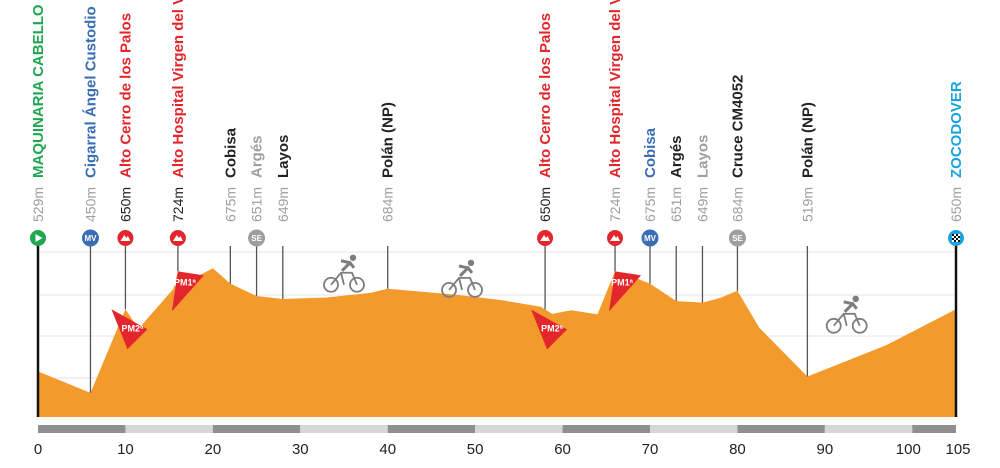 This screenshot has width=1000, height=468. Describe the element at coordinates (125, 95) in the screenshot. I see `point-name: Alto Cerro de los Palos` at that location.